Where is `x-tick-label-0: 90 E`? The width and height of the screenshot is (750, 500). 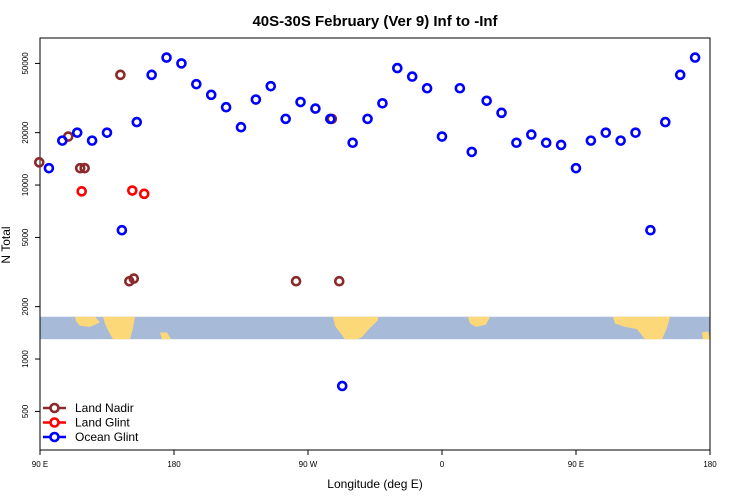 x-tick-label-0: 90 E is located at coordinates (40, 464).